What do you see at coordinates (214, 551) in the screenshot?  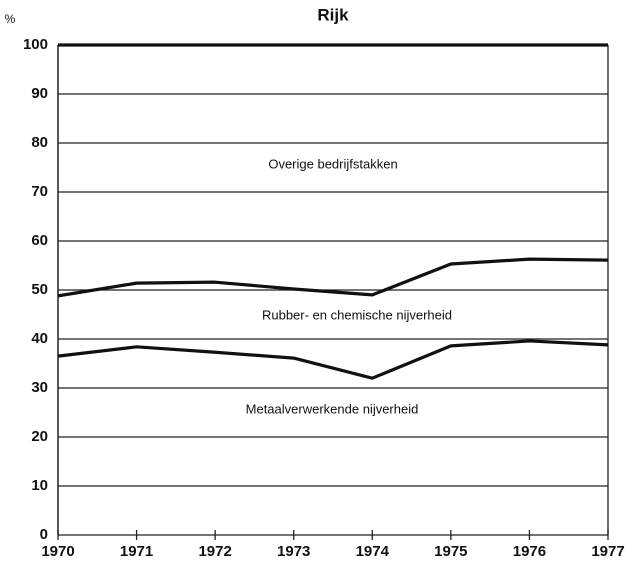 I see `x-tick-label: 1972` at bounding box center [214, 551].